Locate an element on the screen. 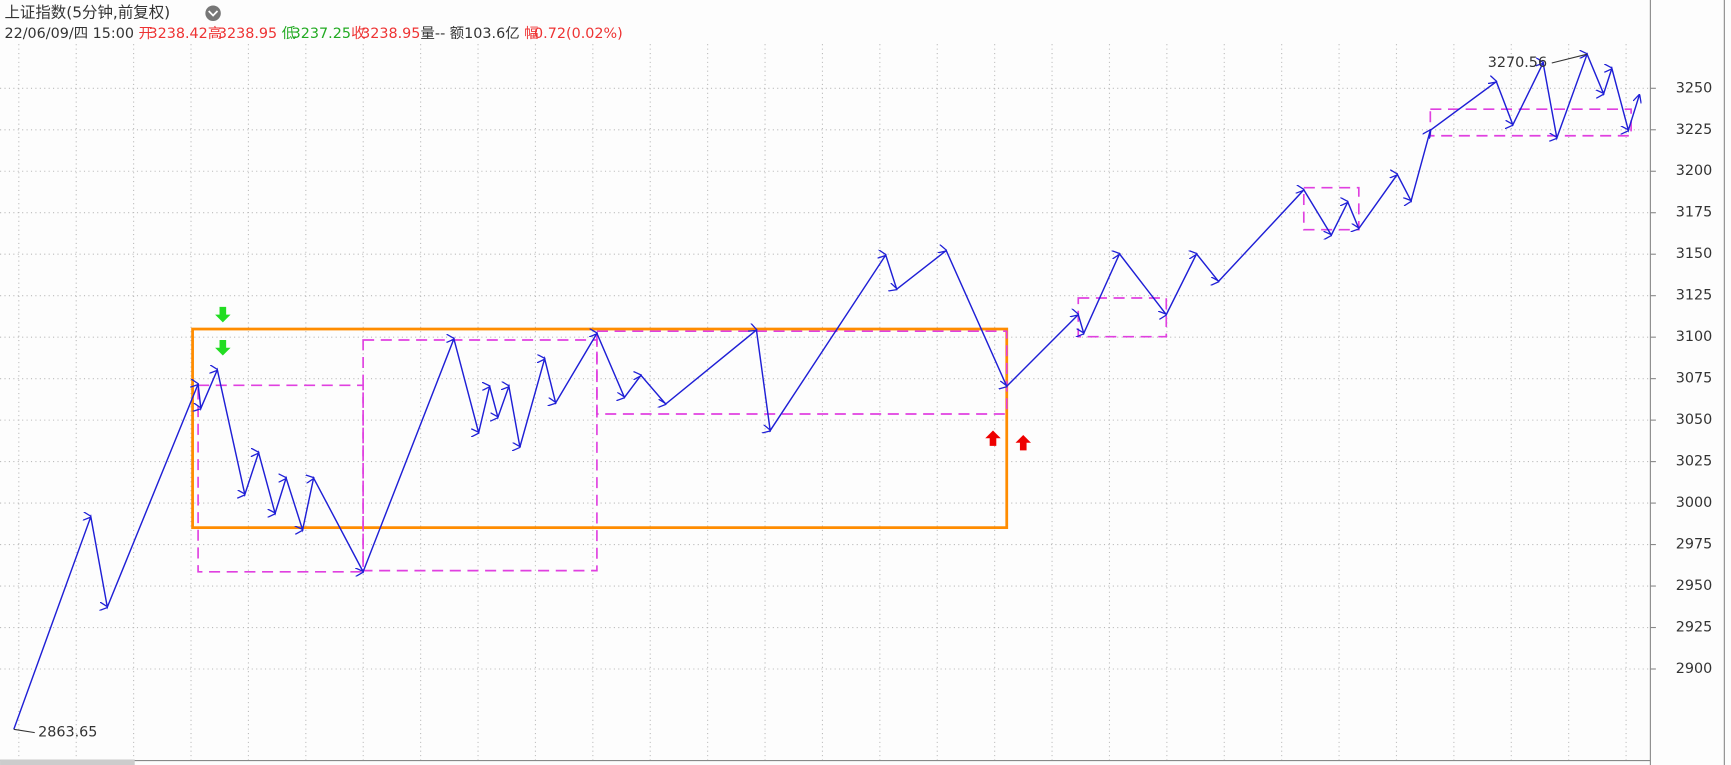  open: 3238.42 is located at coordinates (177, 34).